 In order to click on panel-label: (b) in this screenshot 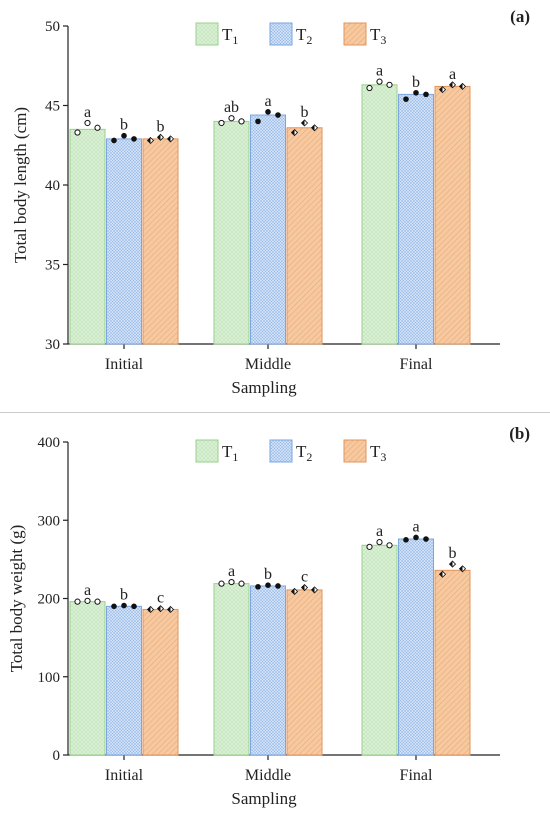, I will do `click(519, 433)`.